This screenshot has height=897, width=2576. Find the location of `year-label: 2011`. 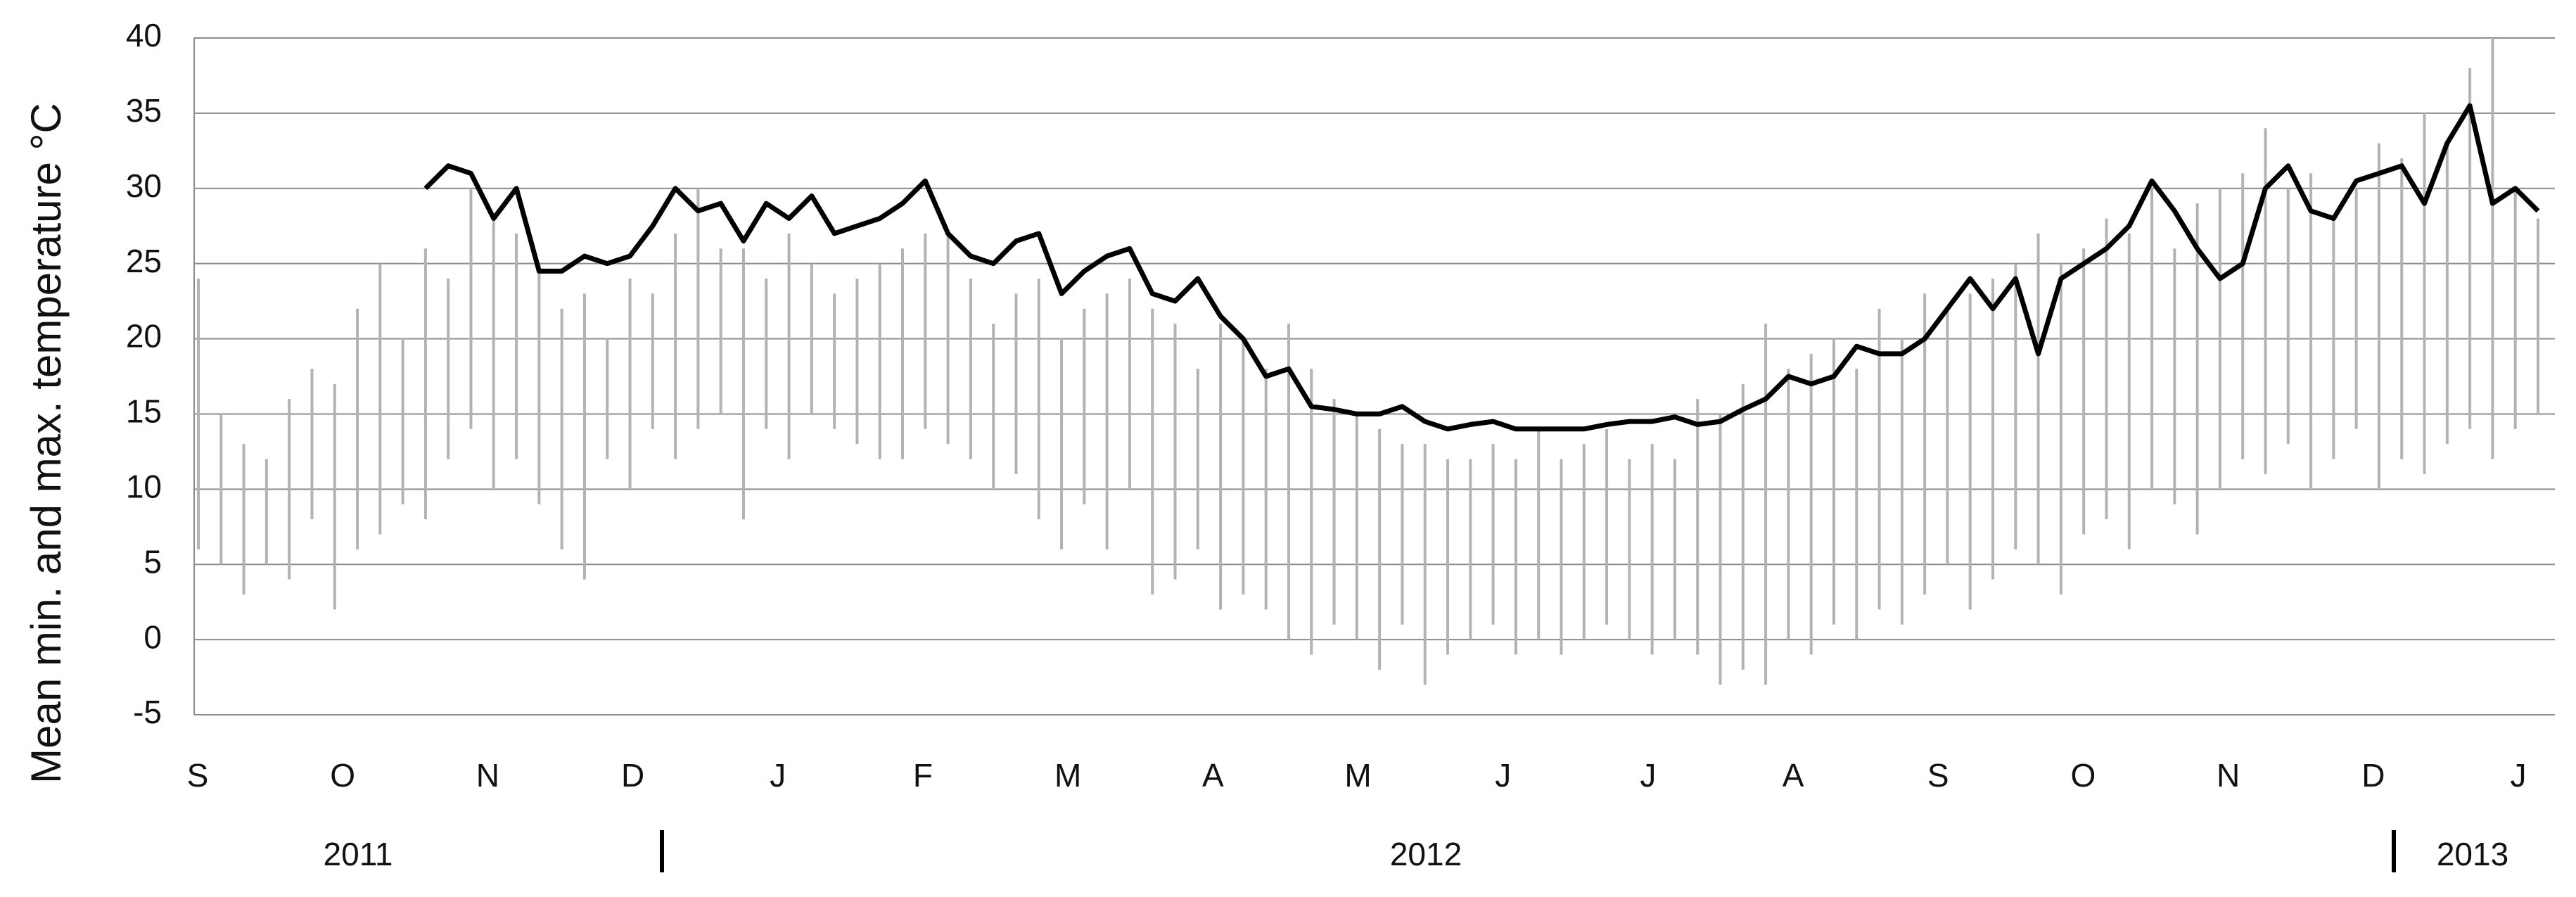

year-label: 2011 is located at coordinates (358, 854).